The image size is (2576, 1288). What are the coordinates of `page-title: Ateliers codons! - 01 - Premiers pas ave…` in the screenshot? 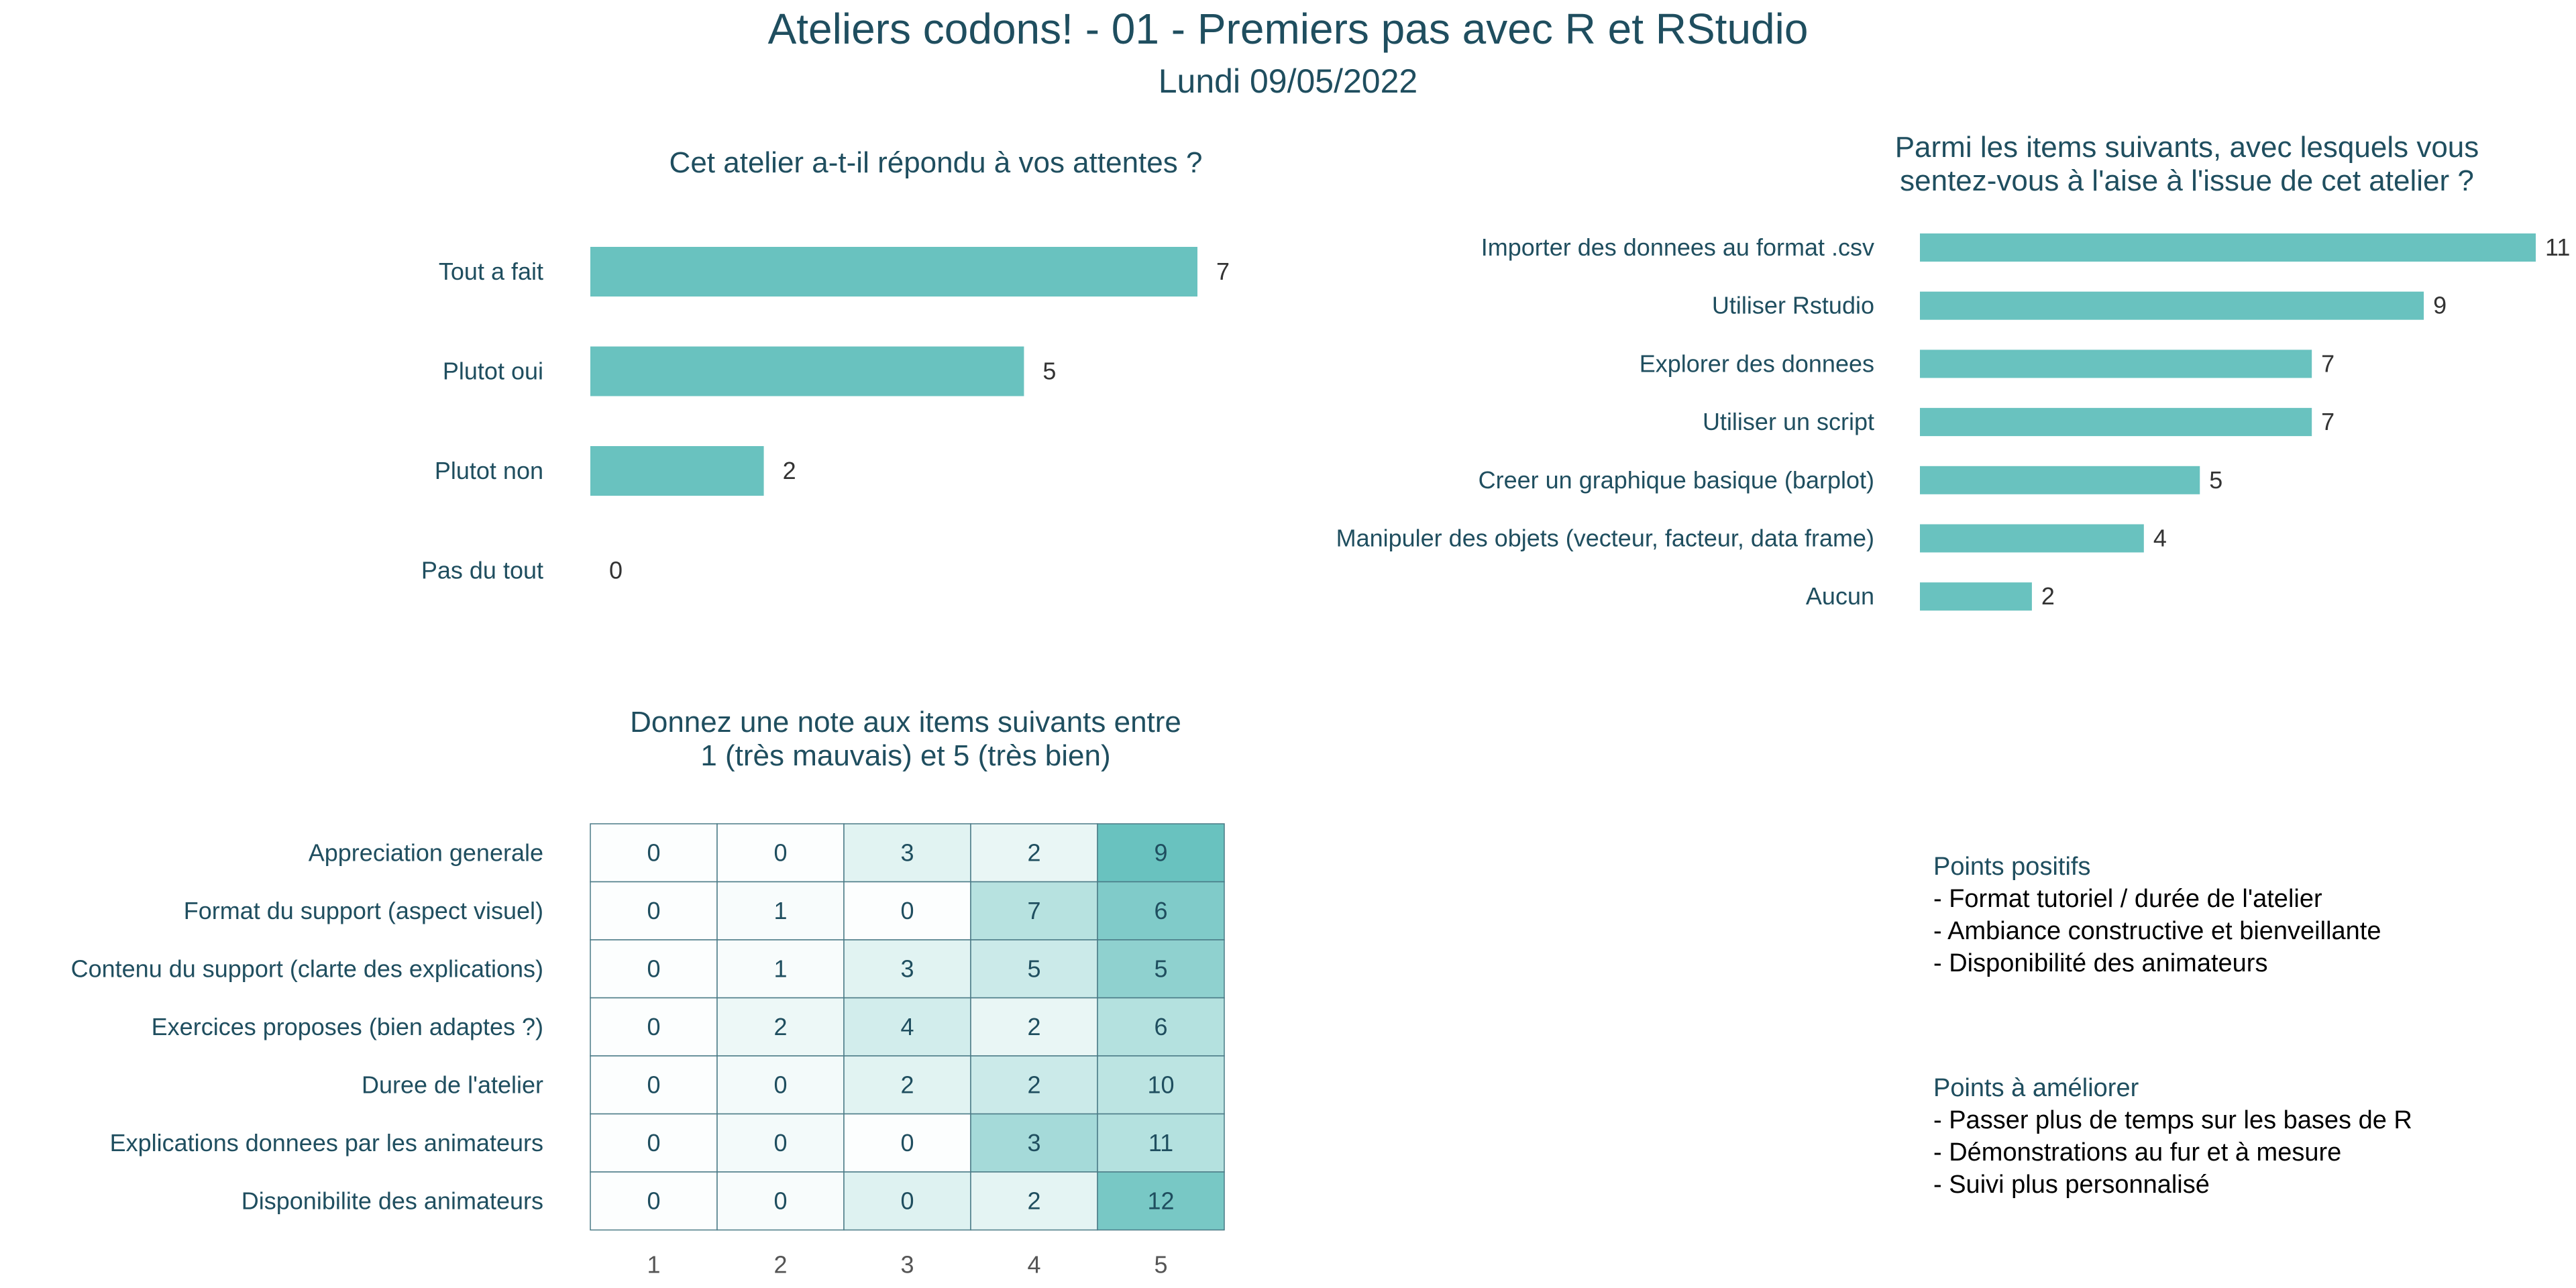 It's located at (1288, 29).